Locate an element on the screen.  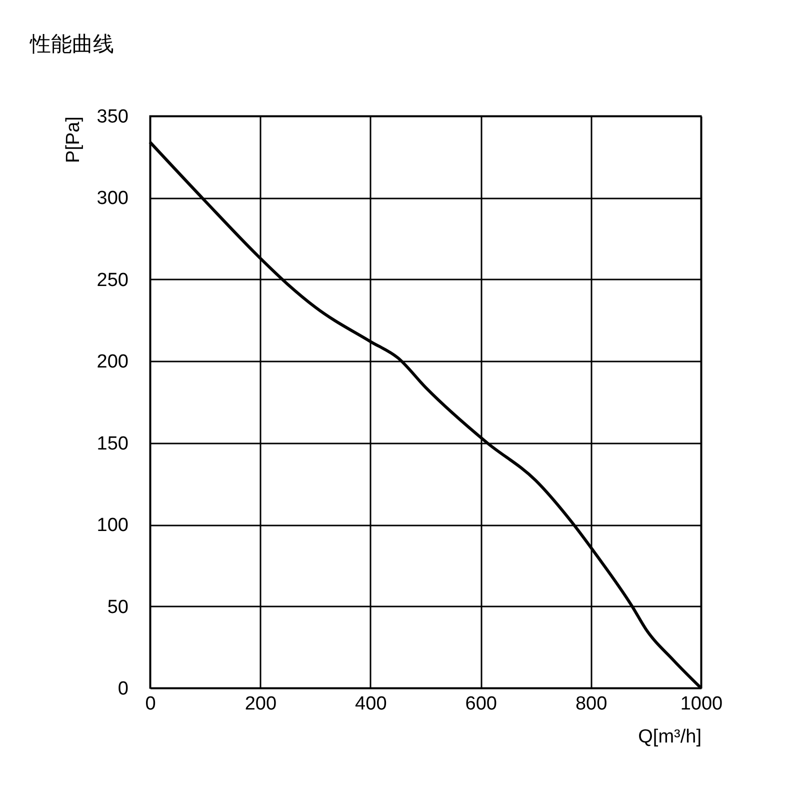
y-tick-label: 350 is located at coordinates (112, 117).